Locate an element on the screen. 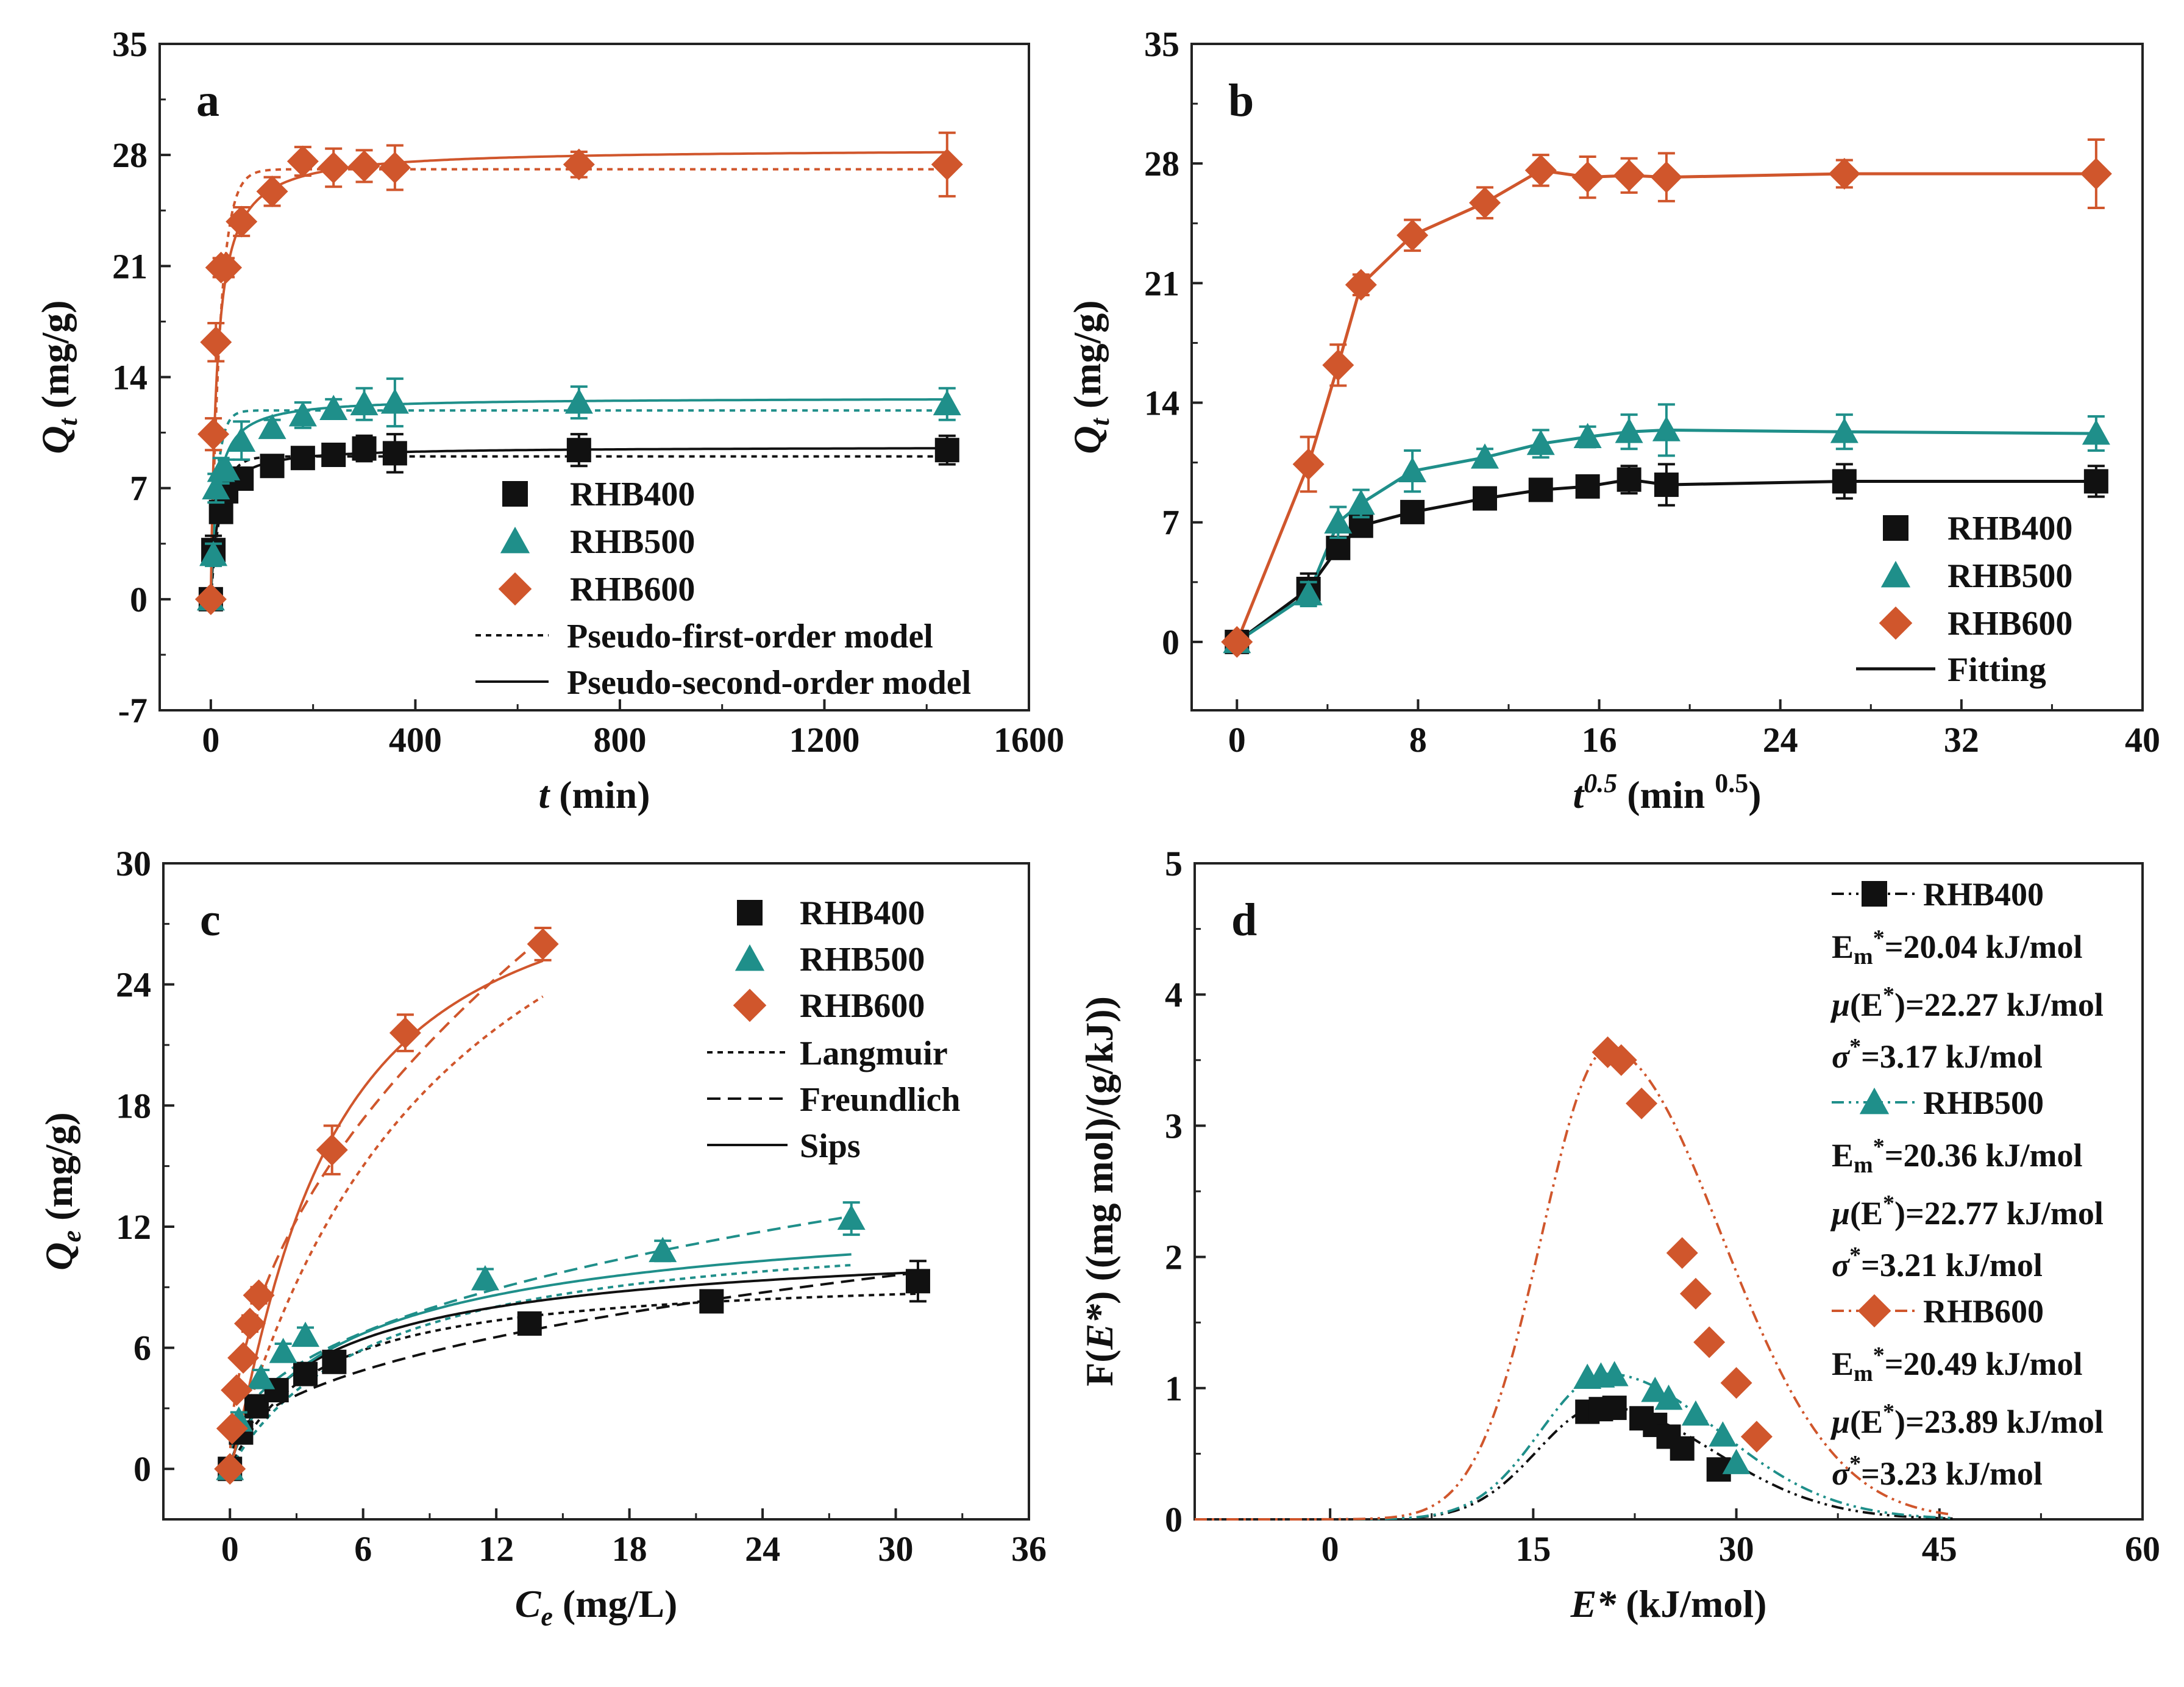 This screenshot has width=2184, height=1687. panel-label: a is located at coordinates (207, 100).